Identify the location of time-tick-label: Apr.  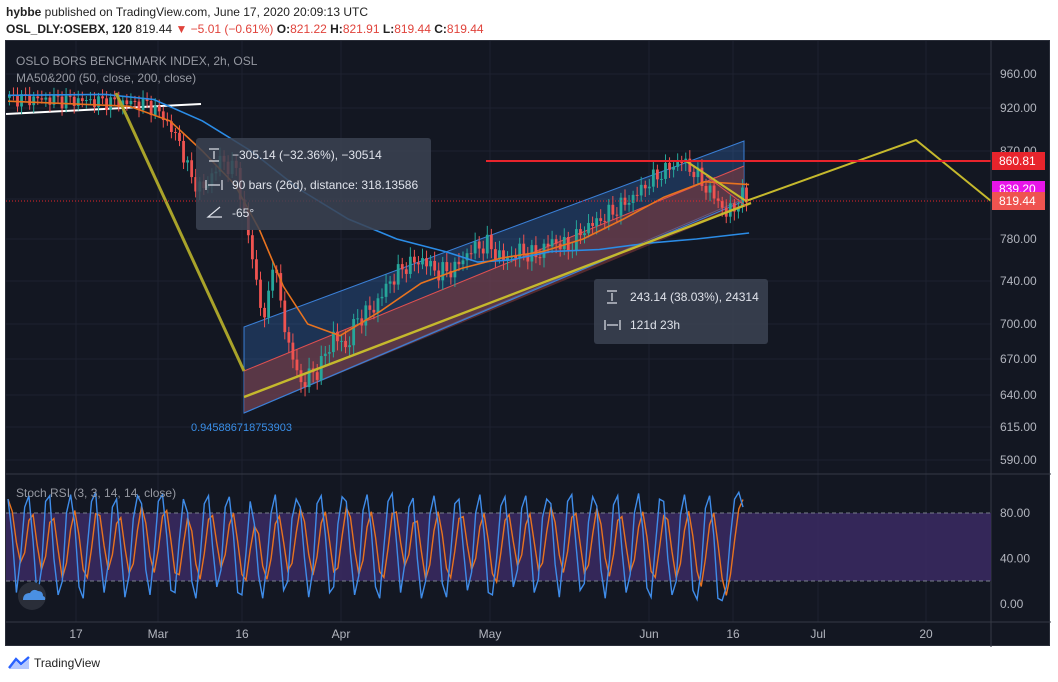
(341, 634).